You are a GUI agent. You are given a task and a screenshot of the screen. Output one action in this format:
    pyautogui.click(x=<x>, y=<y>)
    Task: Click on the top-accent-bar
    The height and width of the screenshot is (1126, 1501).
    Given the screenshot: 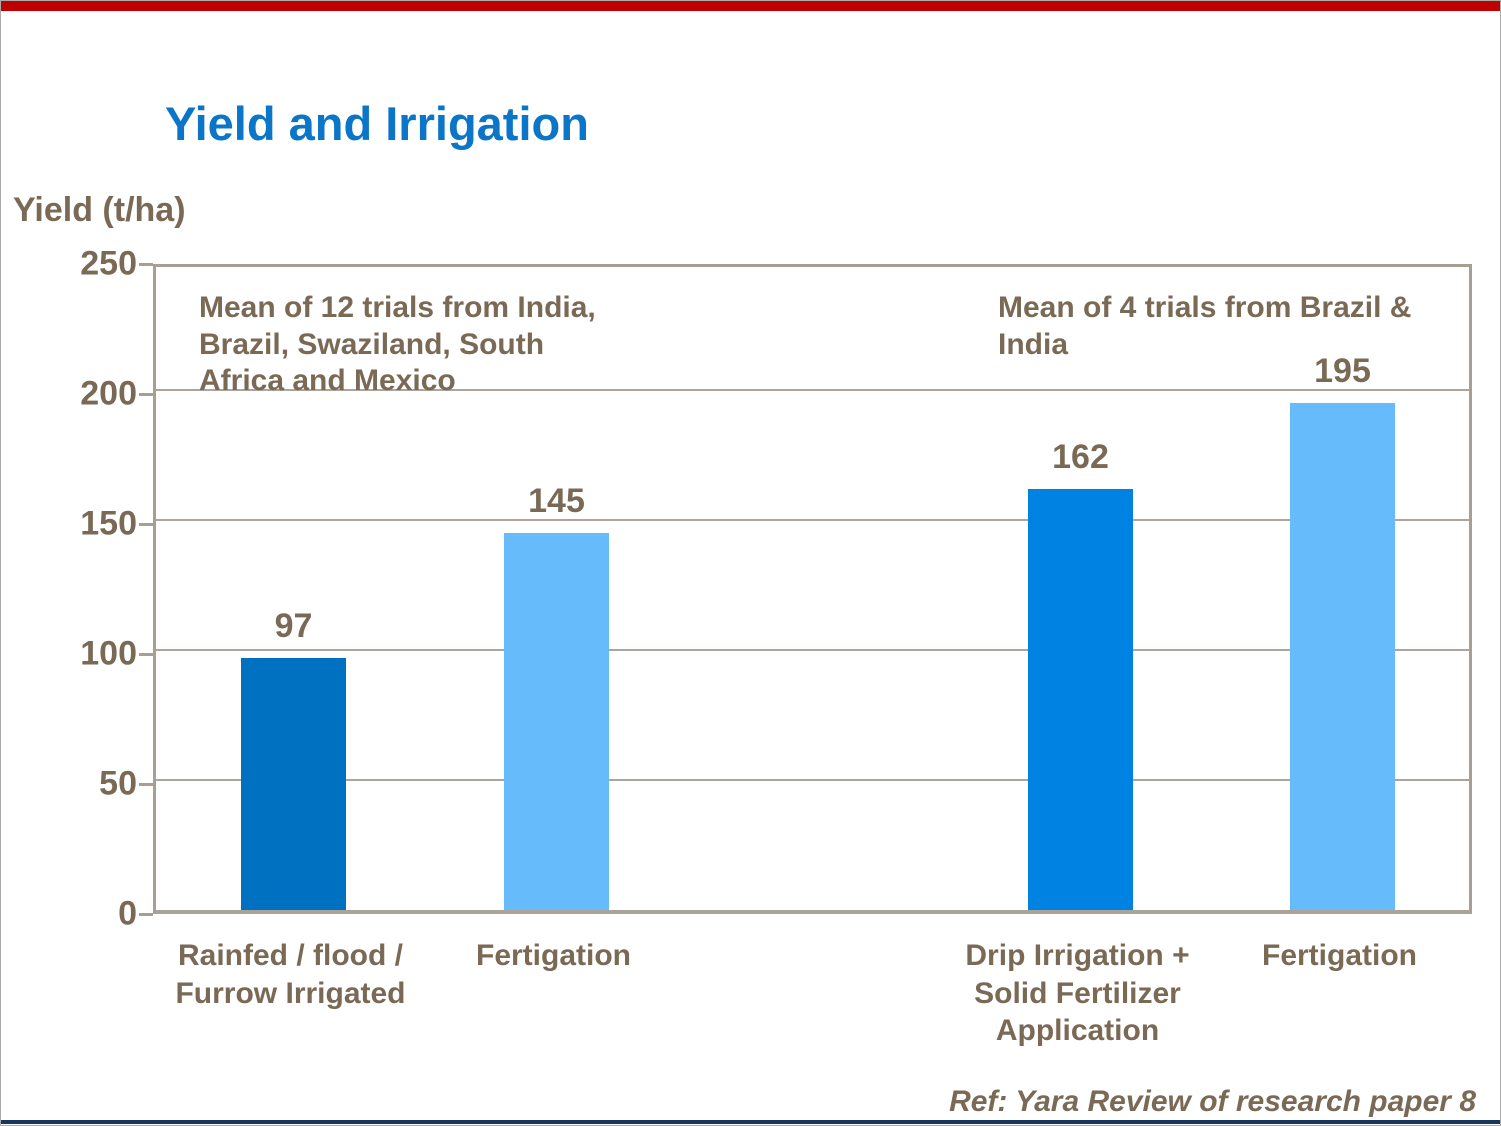 What is the action you would take?
    pyautogui.click(x=750, y=6)
    